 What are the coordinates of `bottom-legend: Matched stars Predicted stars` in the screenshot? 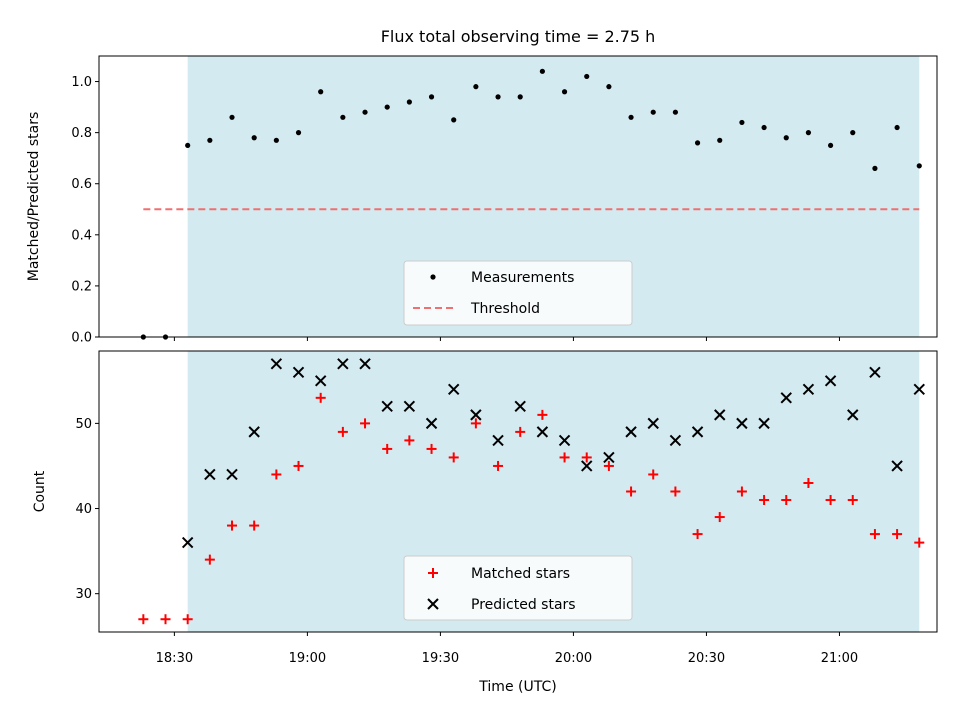 It's located at (518, 588).